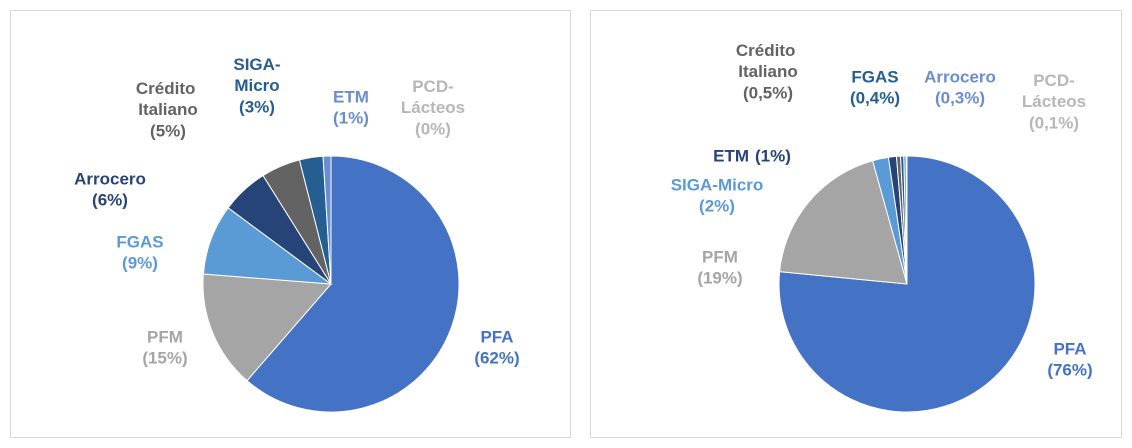  I want to click on data-label-value: (0,1%), so click(1054, 122).